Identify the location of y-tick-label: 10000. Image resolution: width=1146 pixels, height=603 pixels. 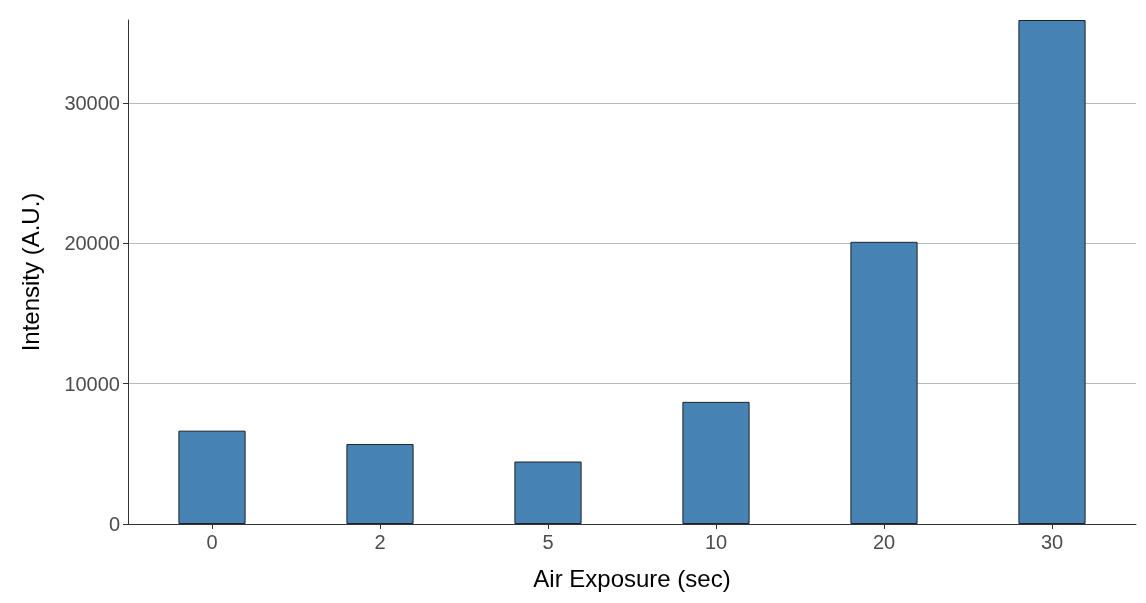
(92, 383).